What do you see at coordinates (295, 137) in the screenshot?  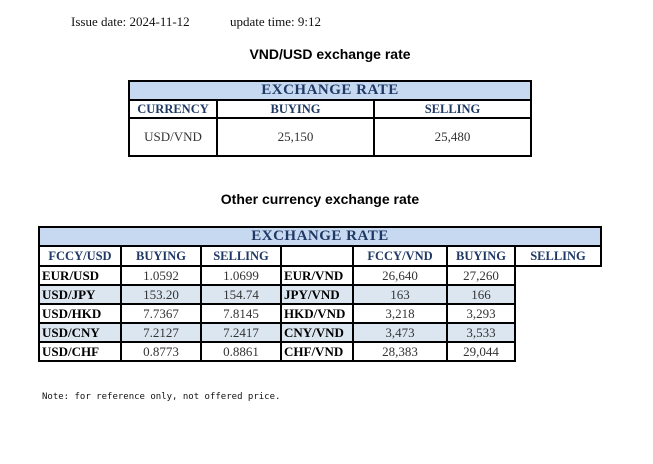 I see `buying-cell: 25,150` at bounding box center [295, 137].